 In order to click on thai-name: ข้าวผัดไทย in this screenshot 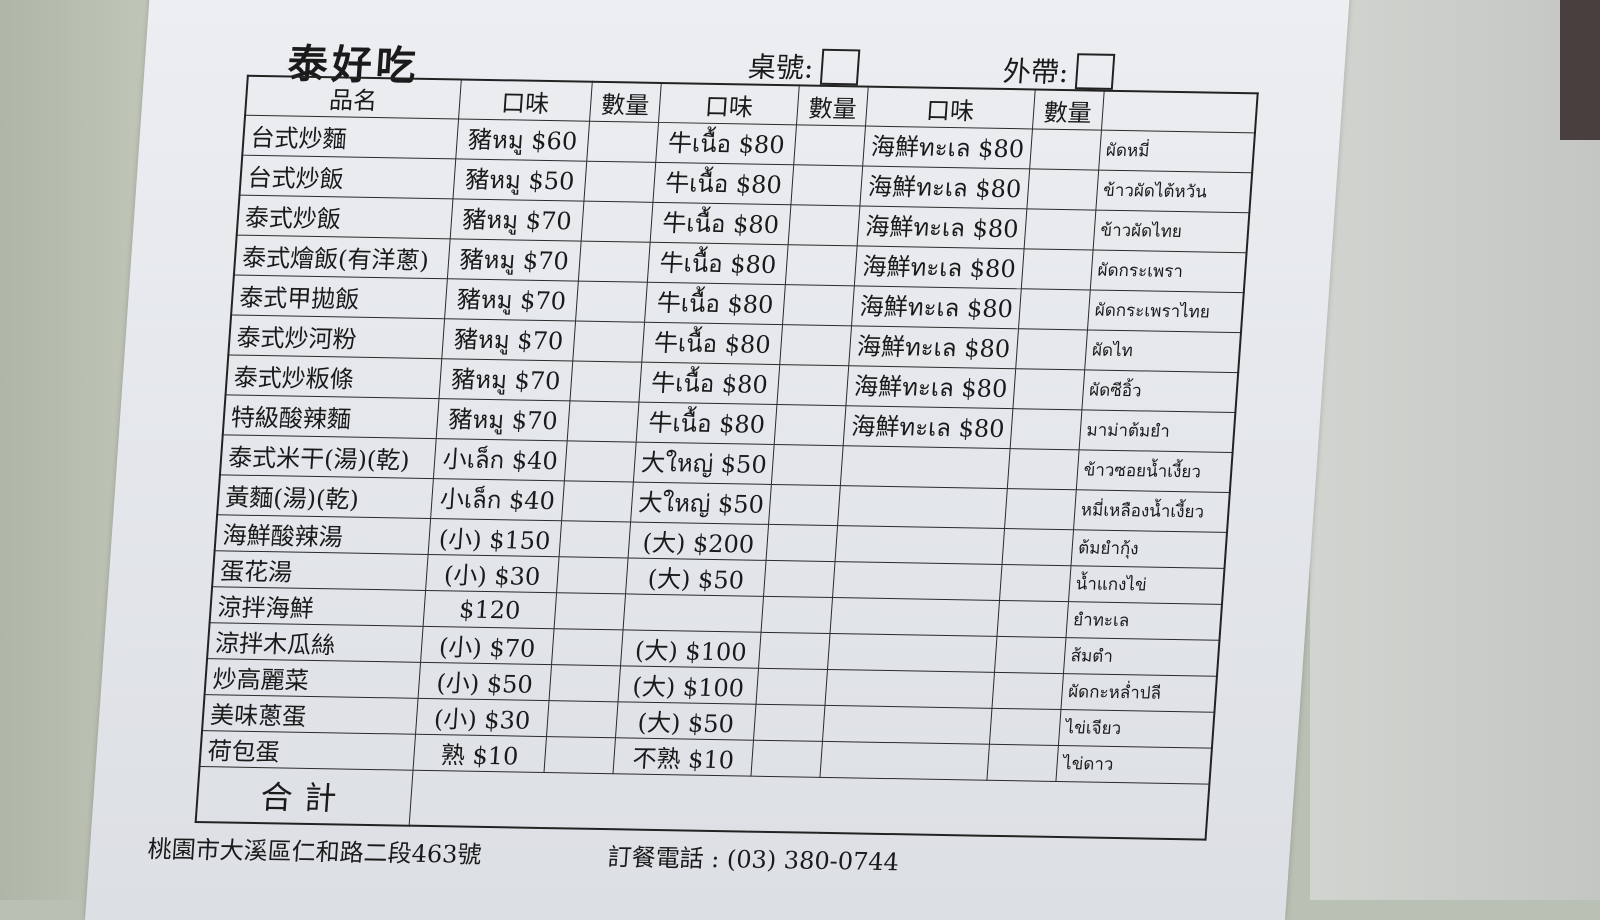, I will do `click(1170, 231)`.